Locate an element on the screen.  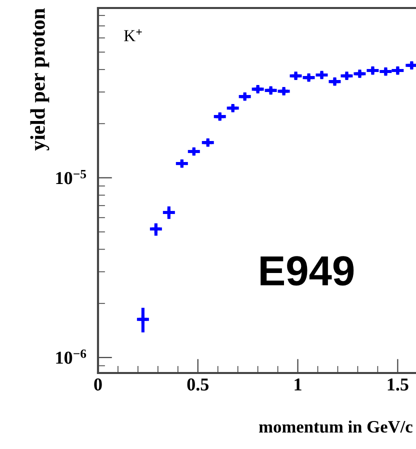
x-tick-label: 0 is located at coordinates (98, 384).